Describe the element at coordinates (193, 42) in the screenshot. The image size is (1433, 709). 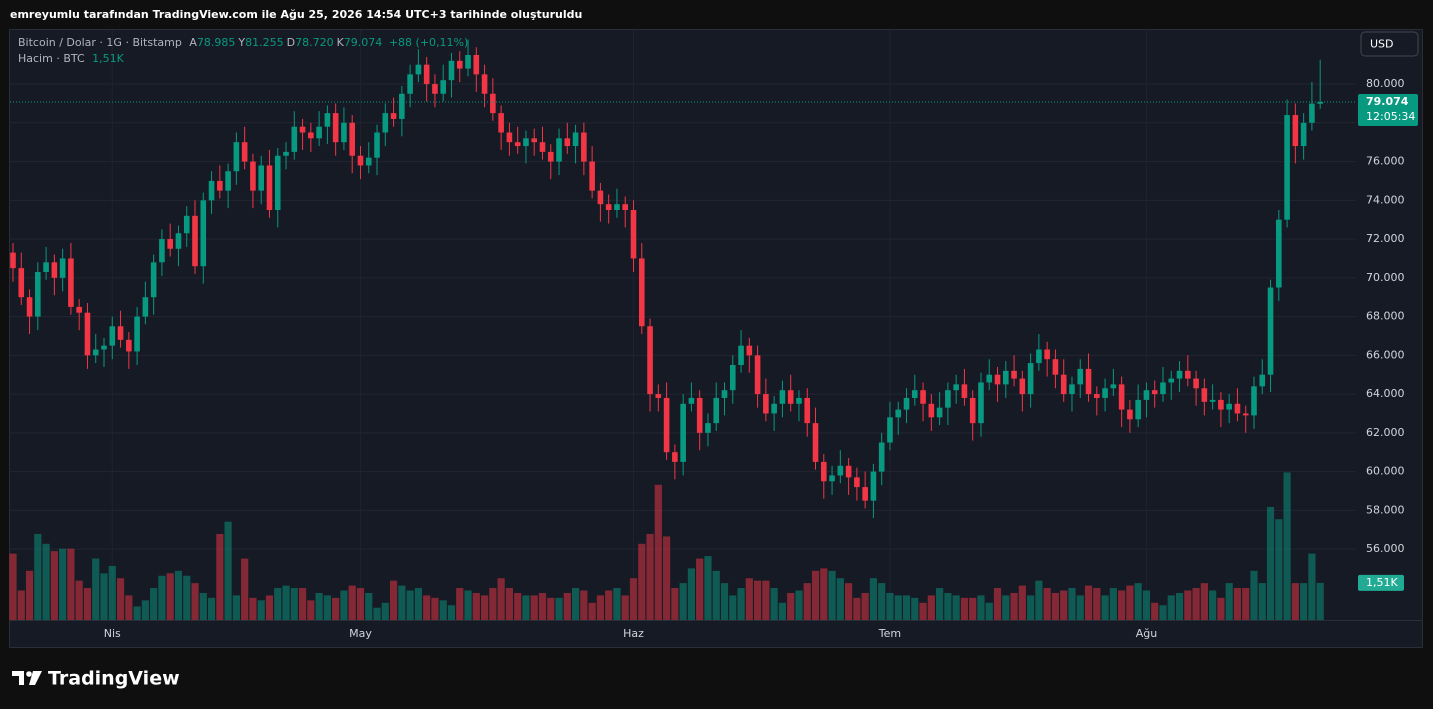
I see `ohlc-key: A` at that location.